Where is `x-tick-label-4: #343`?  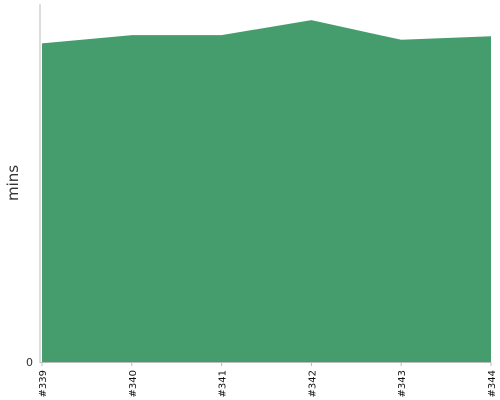 x-tick-label-4: #343 is located at coordinates (402, 383).